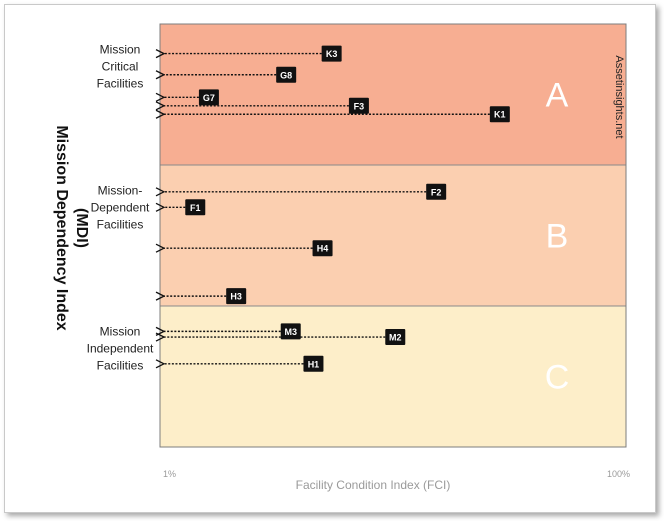 The height and width of the screenshot is (521, 664). I want to click on point-marker-f3, so click(358, 105).